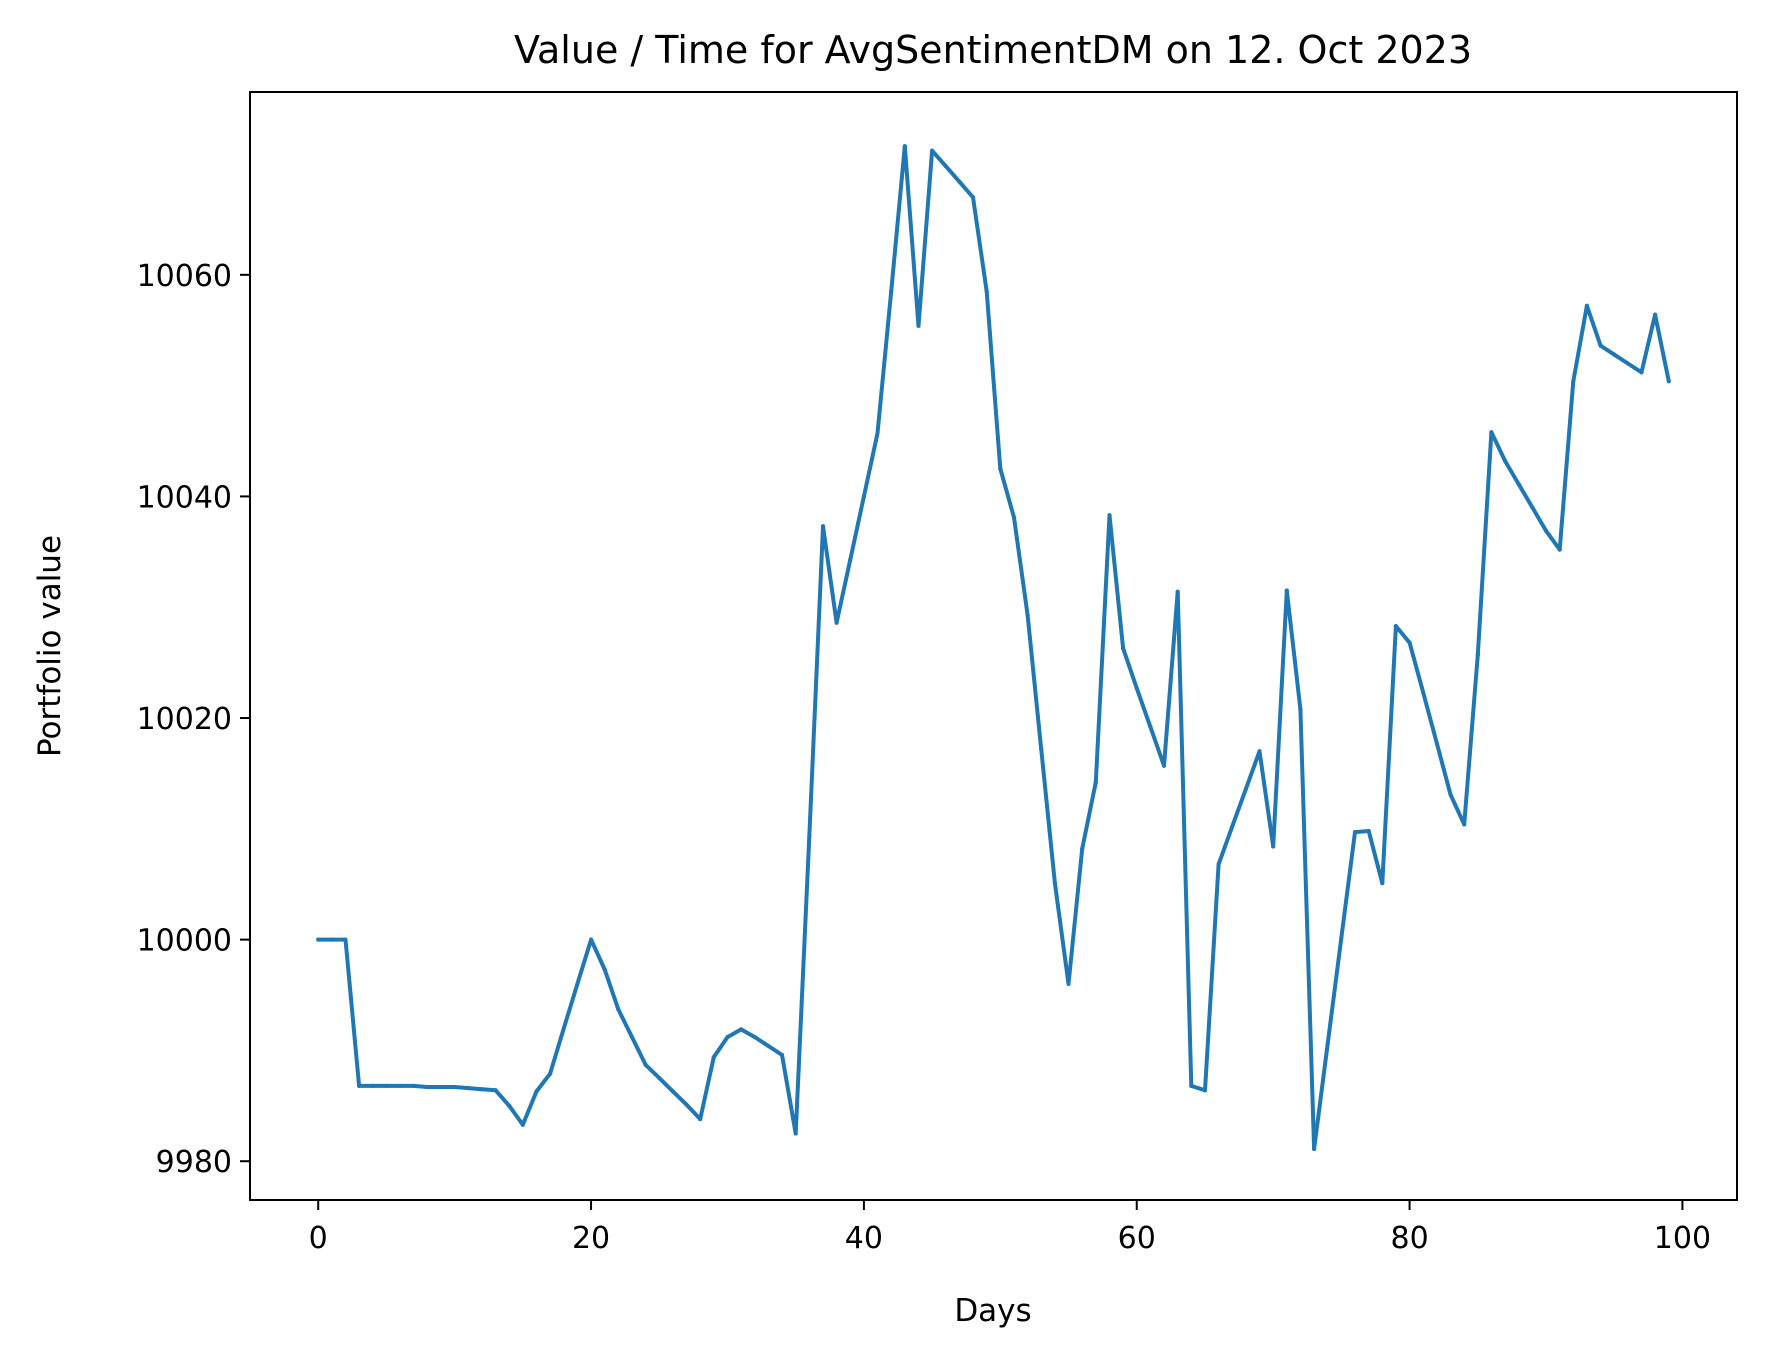  I want to click on y-tick-label: 10040, so click(184, 497).